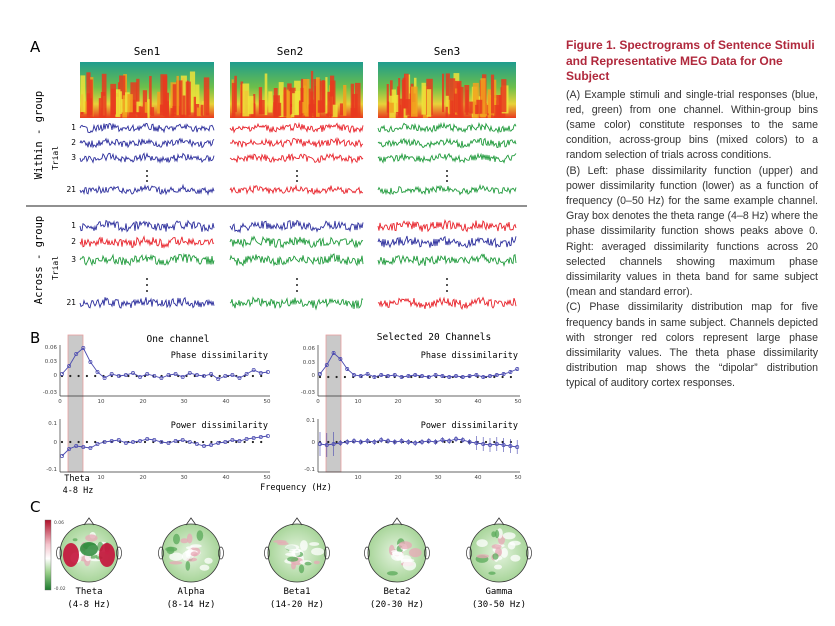  Describe the element at coordinates (447, 90) in the screenshot. I see `spectrogram-sen3` at that location.